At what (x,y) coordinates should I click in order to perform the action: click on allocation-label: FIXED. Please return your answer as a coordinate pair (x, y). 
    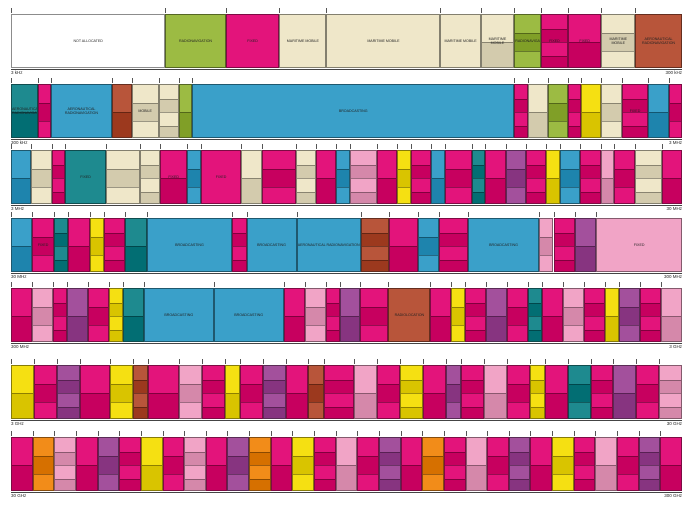
    Looking at the image, I should click on (85, 177).